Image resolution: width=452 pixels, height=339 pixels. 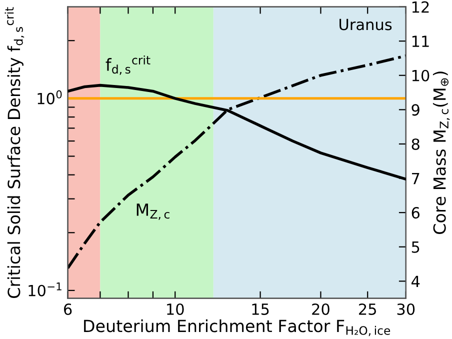 What do you see at coordinates (421, 76) in the screenshot?
I see `y2-tick-label: 10` at bounding box center [421, 76].